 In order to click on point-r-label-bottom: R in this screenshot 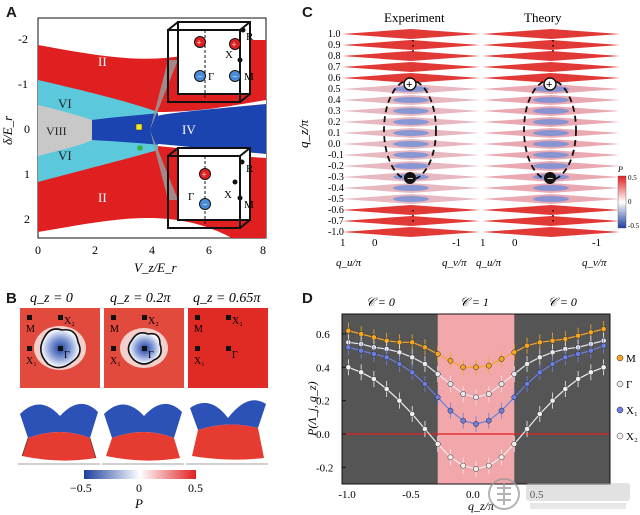, I will do `click(250, 169)`.